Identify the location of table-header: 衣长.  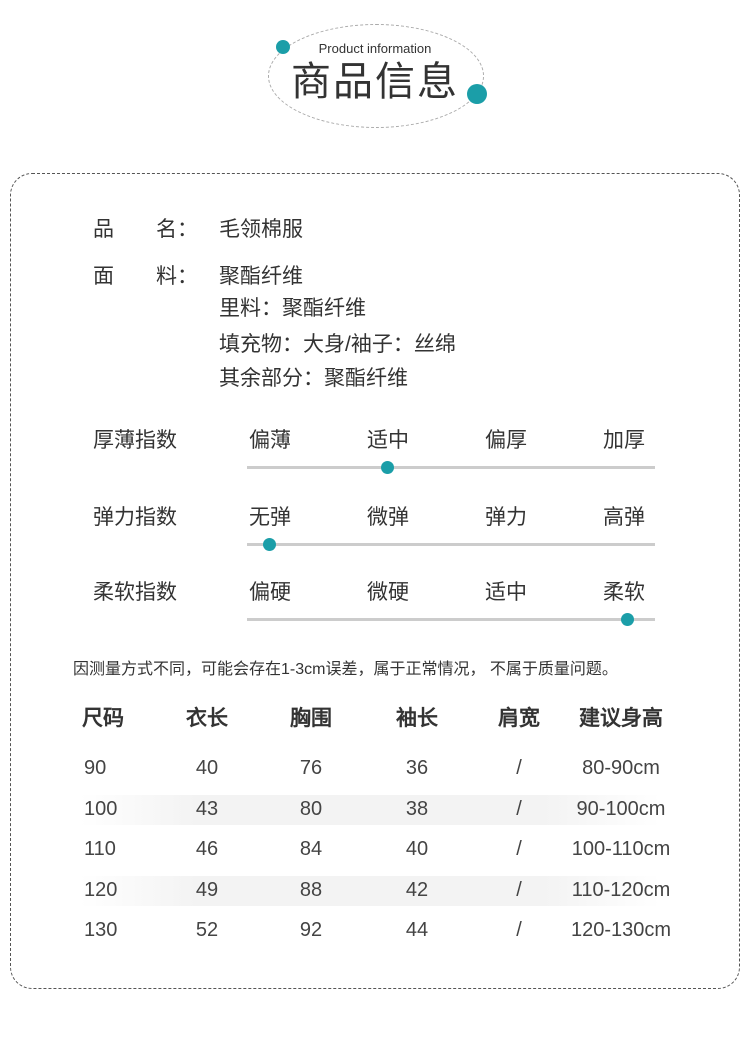
(207, 718).